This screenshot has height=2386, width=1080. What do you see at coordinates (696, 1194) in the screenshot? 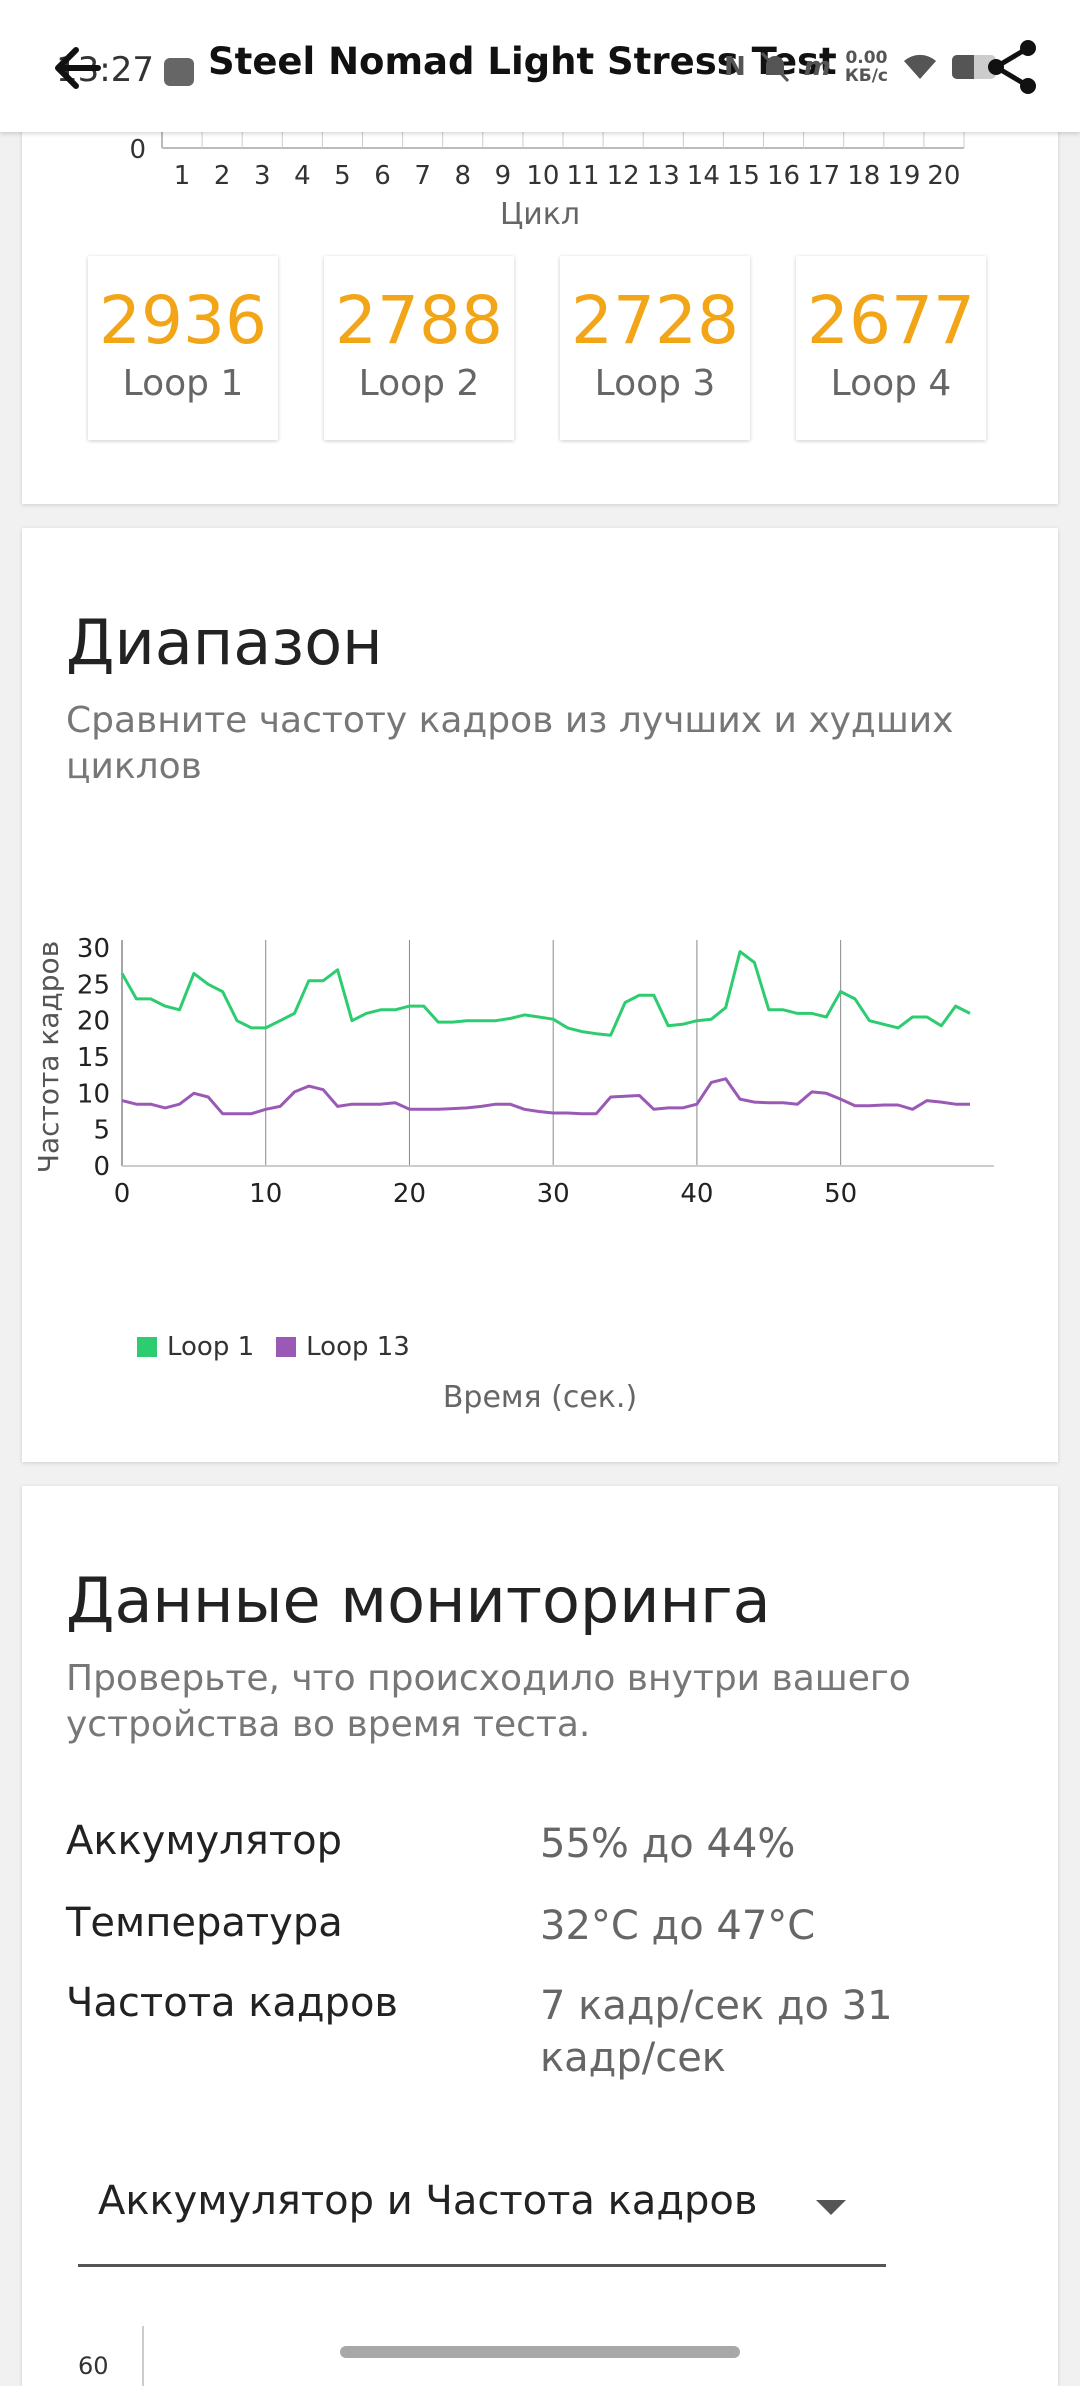
I see `x-tick-label: 40` at bounding box center [696, 1194].